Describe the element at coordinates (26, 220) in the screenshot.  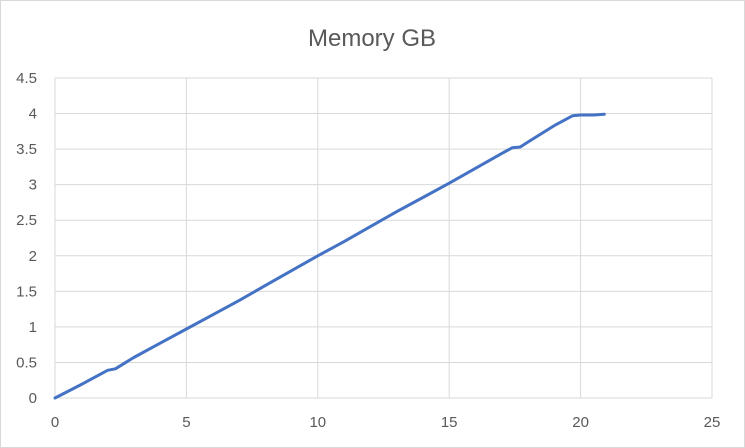
I see `y-tick-label: 2.5` at that location.